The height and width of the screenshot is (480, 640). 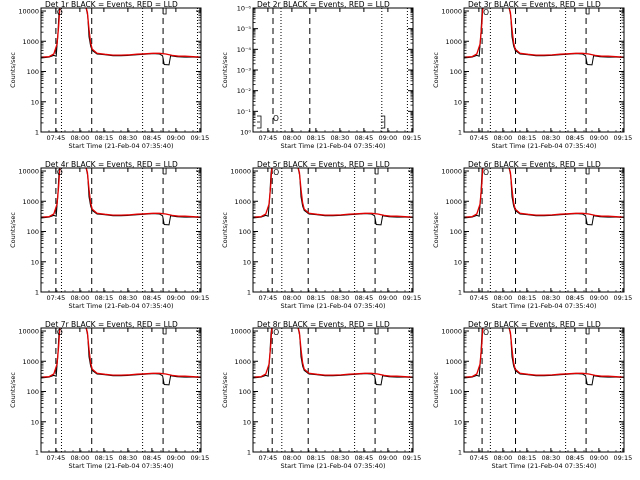 What do you see at coordinates (244, 50) in the screenshot?
I see `y-tick-label: 10⁻⁴` at bounding box center [244, 50].